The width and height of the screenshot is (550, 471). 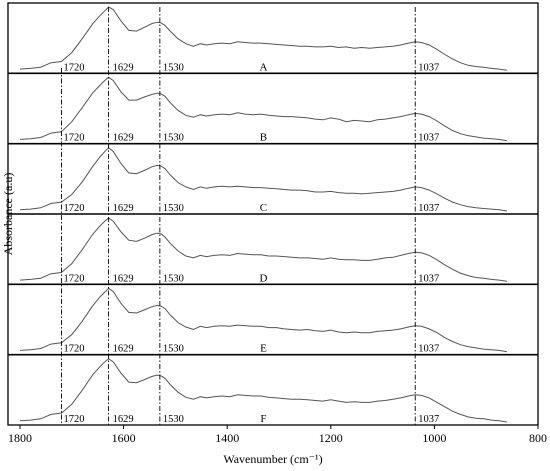 What do you see at coordinates (263, 109) in the screenshot?
I see `spectrum-line-B` at bounding box center [263, 109].